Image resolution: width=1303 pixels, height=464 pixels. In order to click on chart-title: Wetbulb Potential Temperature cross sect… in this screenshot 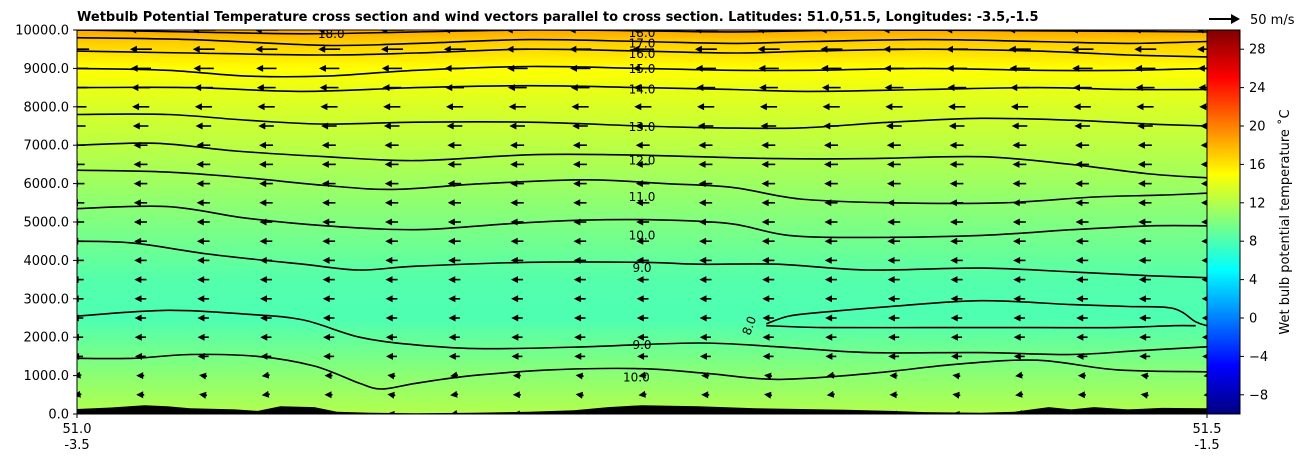, I will do `click(558, 17)`.